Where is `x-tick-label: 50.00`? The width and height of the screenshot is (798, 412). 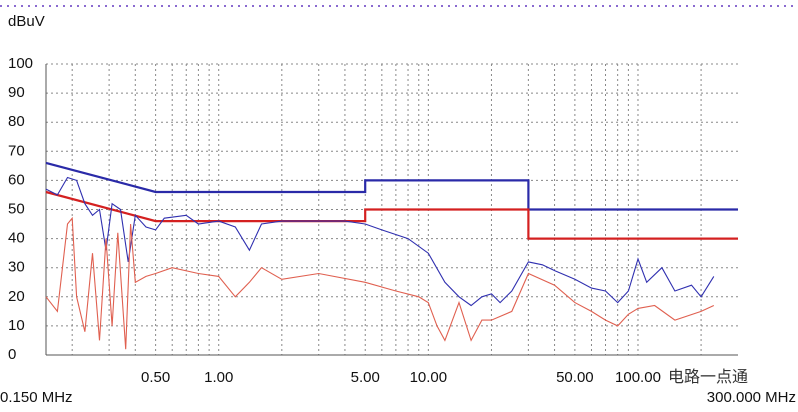 x-tick-label: 50.00 is located at coordinates (575, 377).